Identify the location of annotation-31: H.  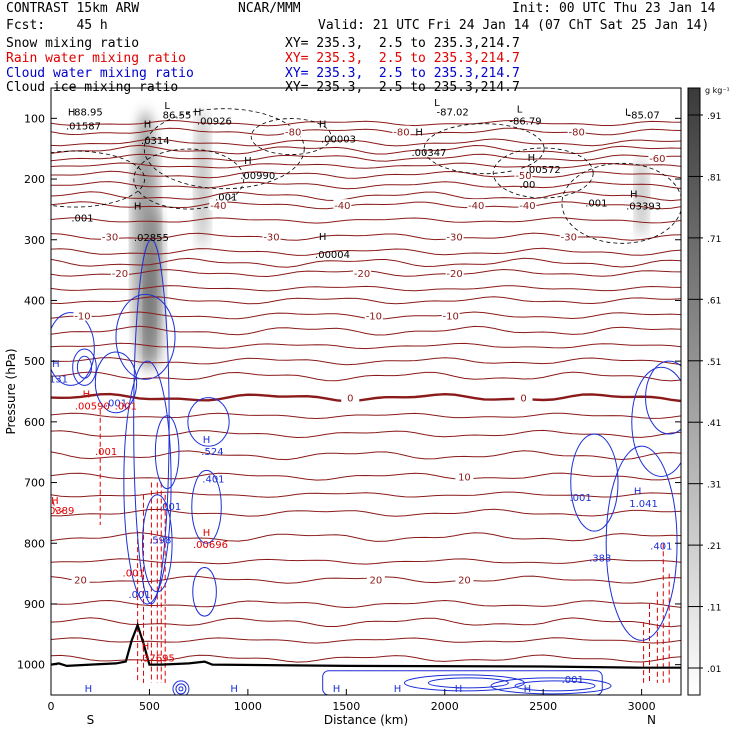
(323, 237).